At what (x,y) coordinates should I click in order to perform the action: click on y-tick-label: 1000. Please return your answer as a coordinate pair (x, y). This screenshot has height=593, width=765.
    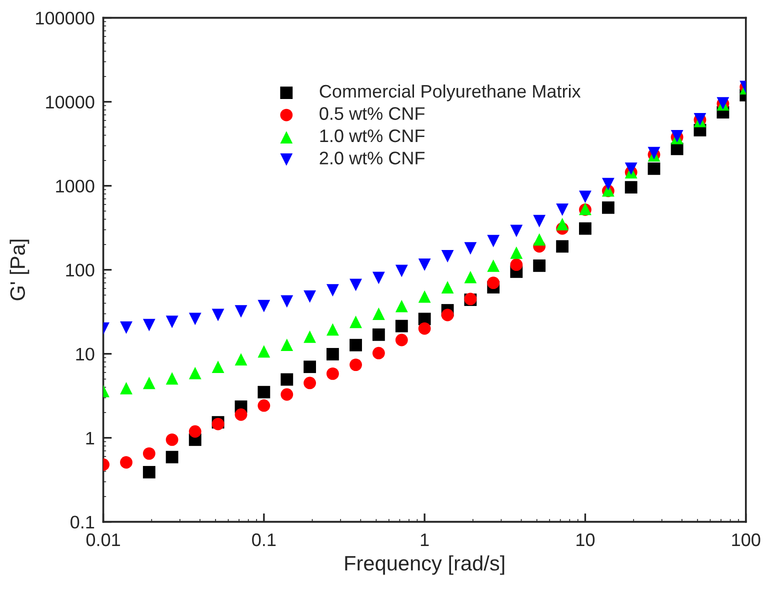
    Looking at the image, I should click on (75, 186).